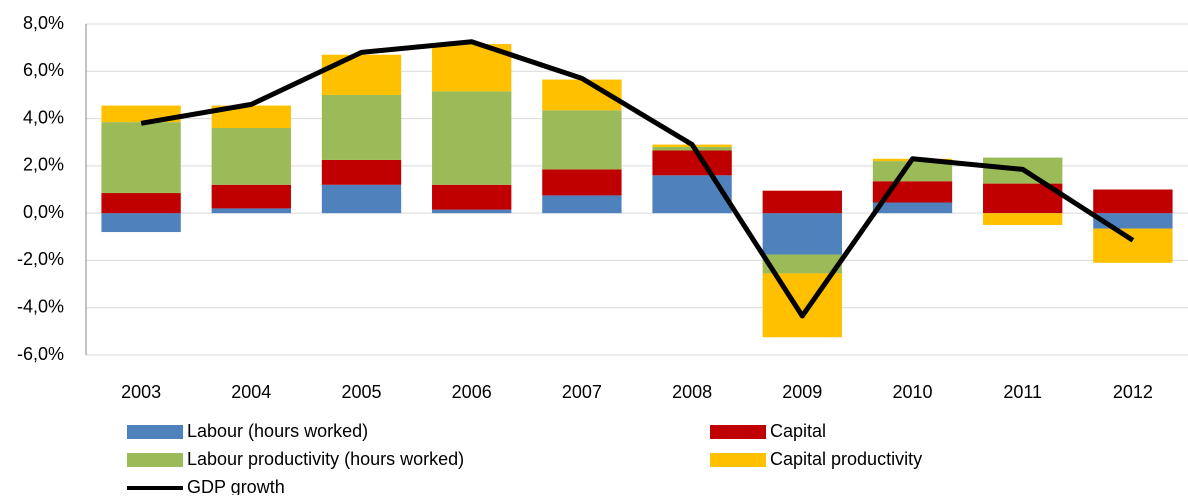  What do you see at coordinates (43, 23) in the screenshot?
I see `y-tick-label: 8,0%` at bounding box center [43, 23].